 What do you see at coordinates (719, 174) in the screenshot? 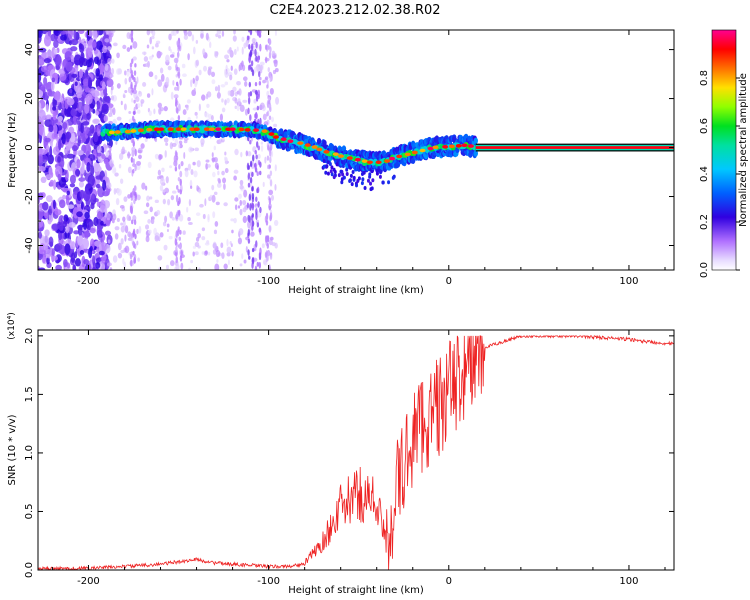
I see `colorbar-ticks: 0.0 0.2 0.4 0.6 0.8` at bounding box center [719, 174].